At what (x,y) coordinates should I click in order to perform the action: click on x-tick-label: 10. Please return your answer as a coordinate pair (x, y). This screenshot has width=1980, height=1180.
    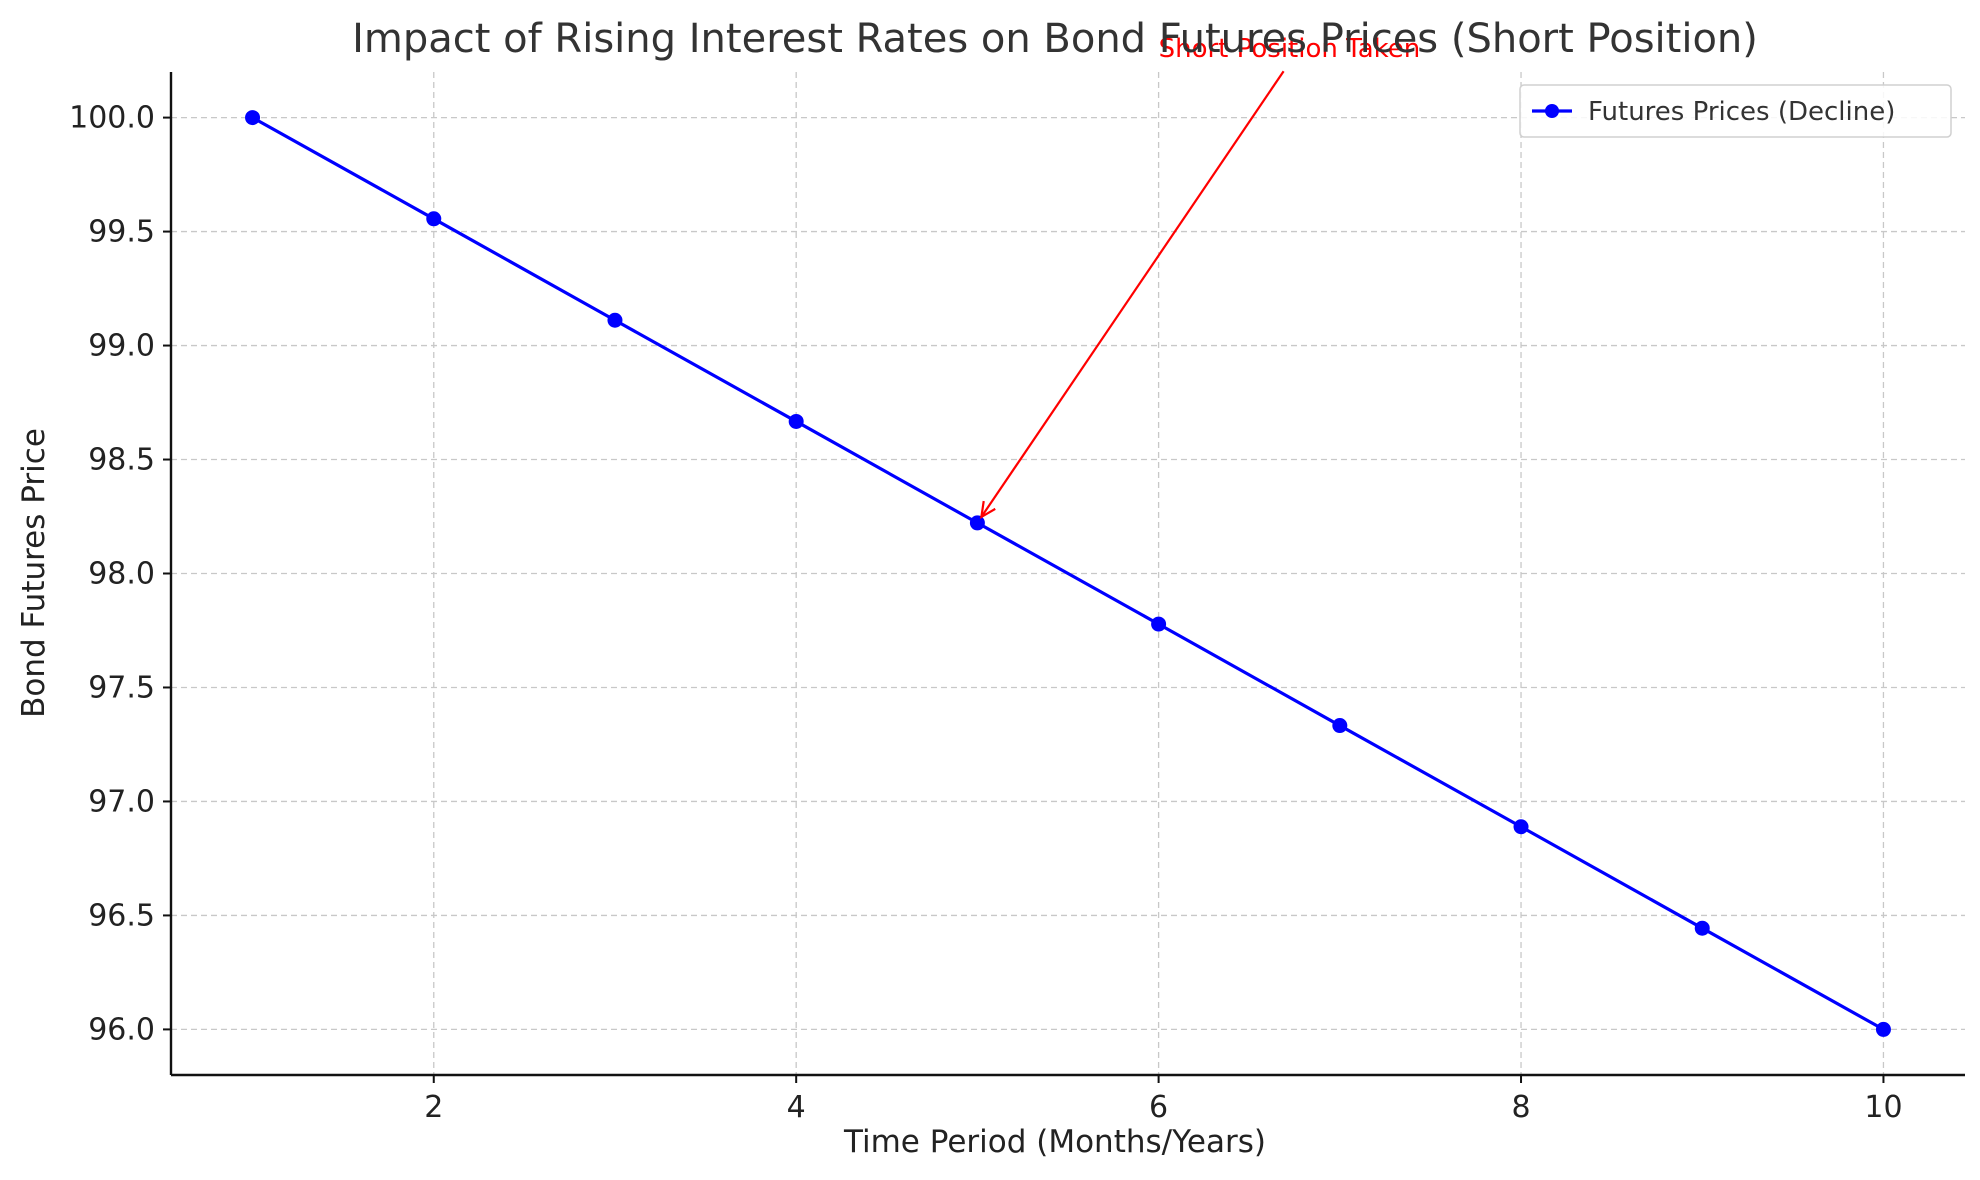
    Looking at the image, I should click on (1883, 1107).